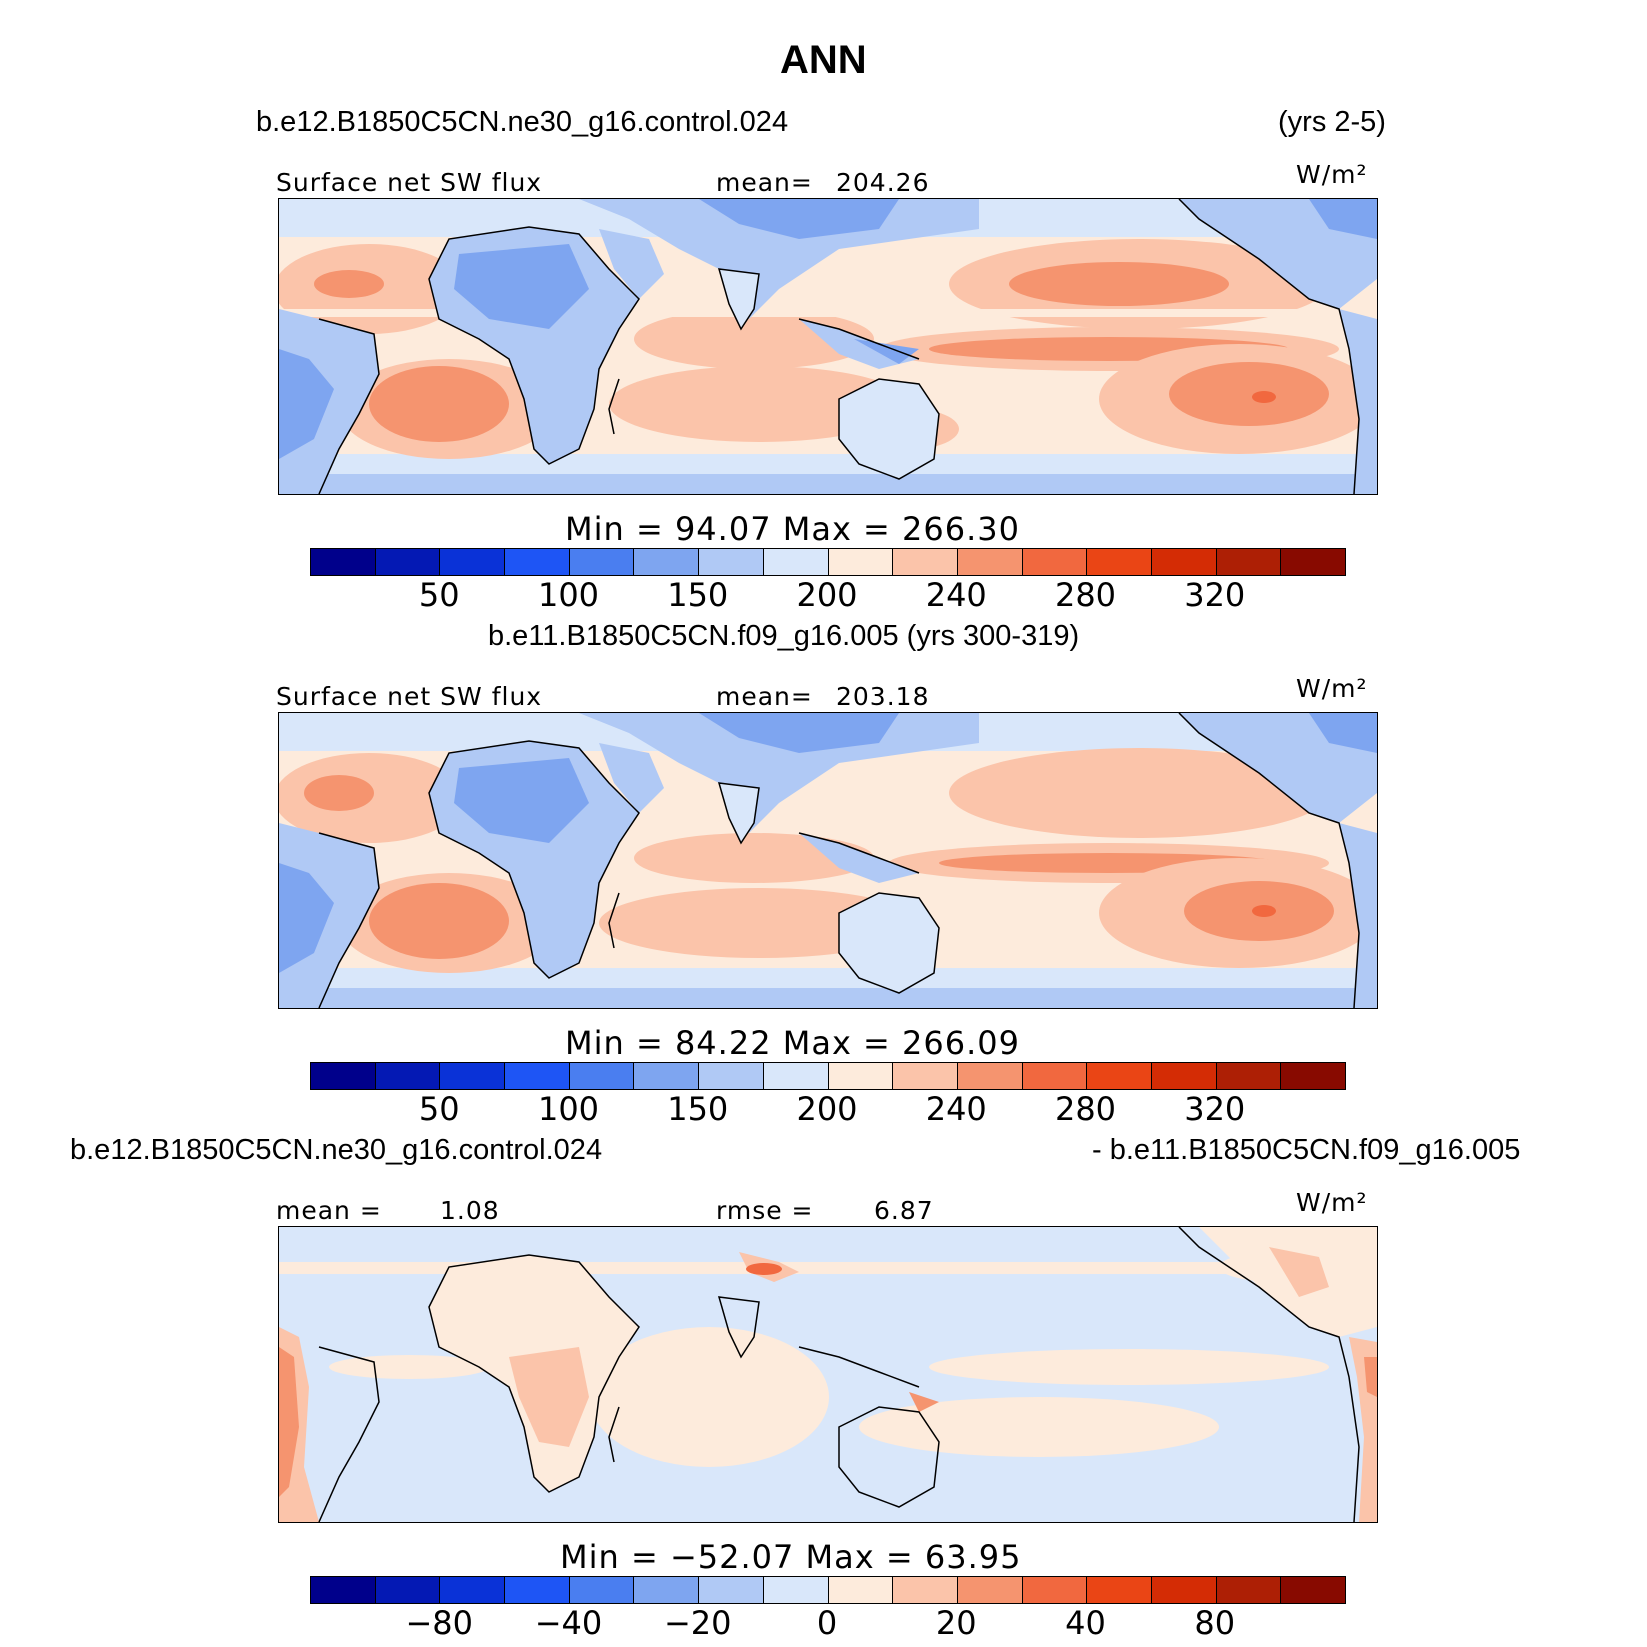 This screenshot has height=1647, width=1647. Describe the element at coordinates (883, 182) in the screenshot. I see `panel1-mean-value: 204.26` at that location.